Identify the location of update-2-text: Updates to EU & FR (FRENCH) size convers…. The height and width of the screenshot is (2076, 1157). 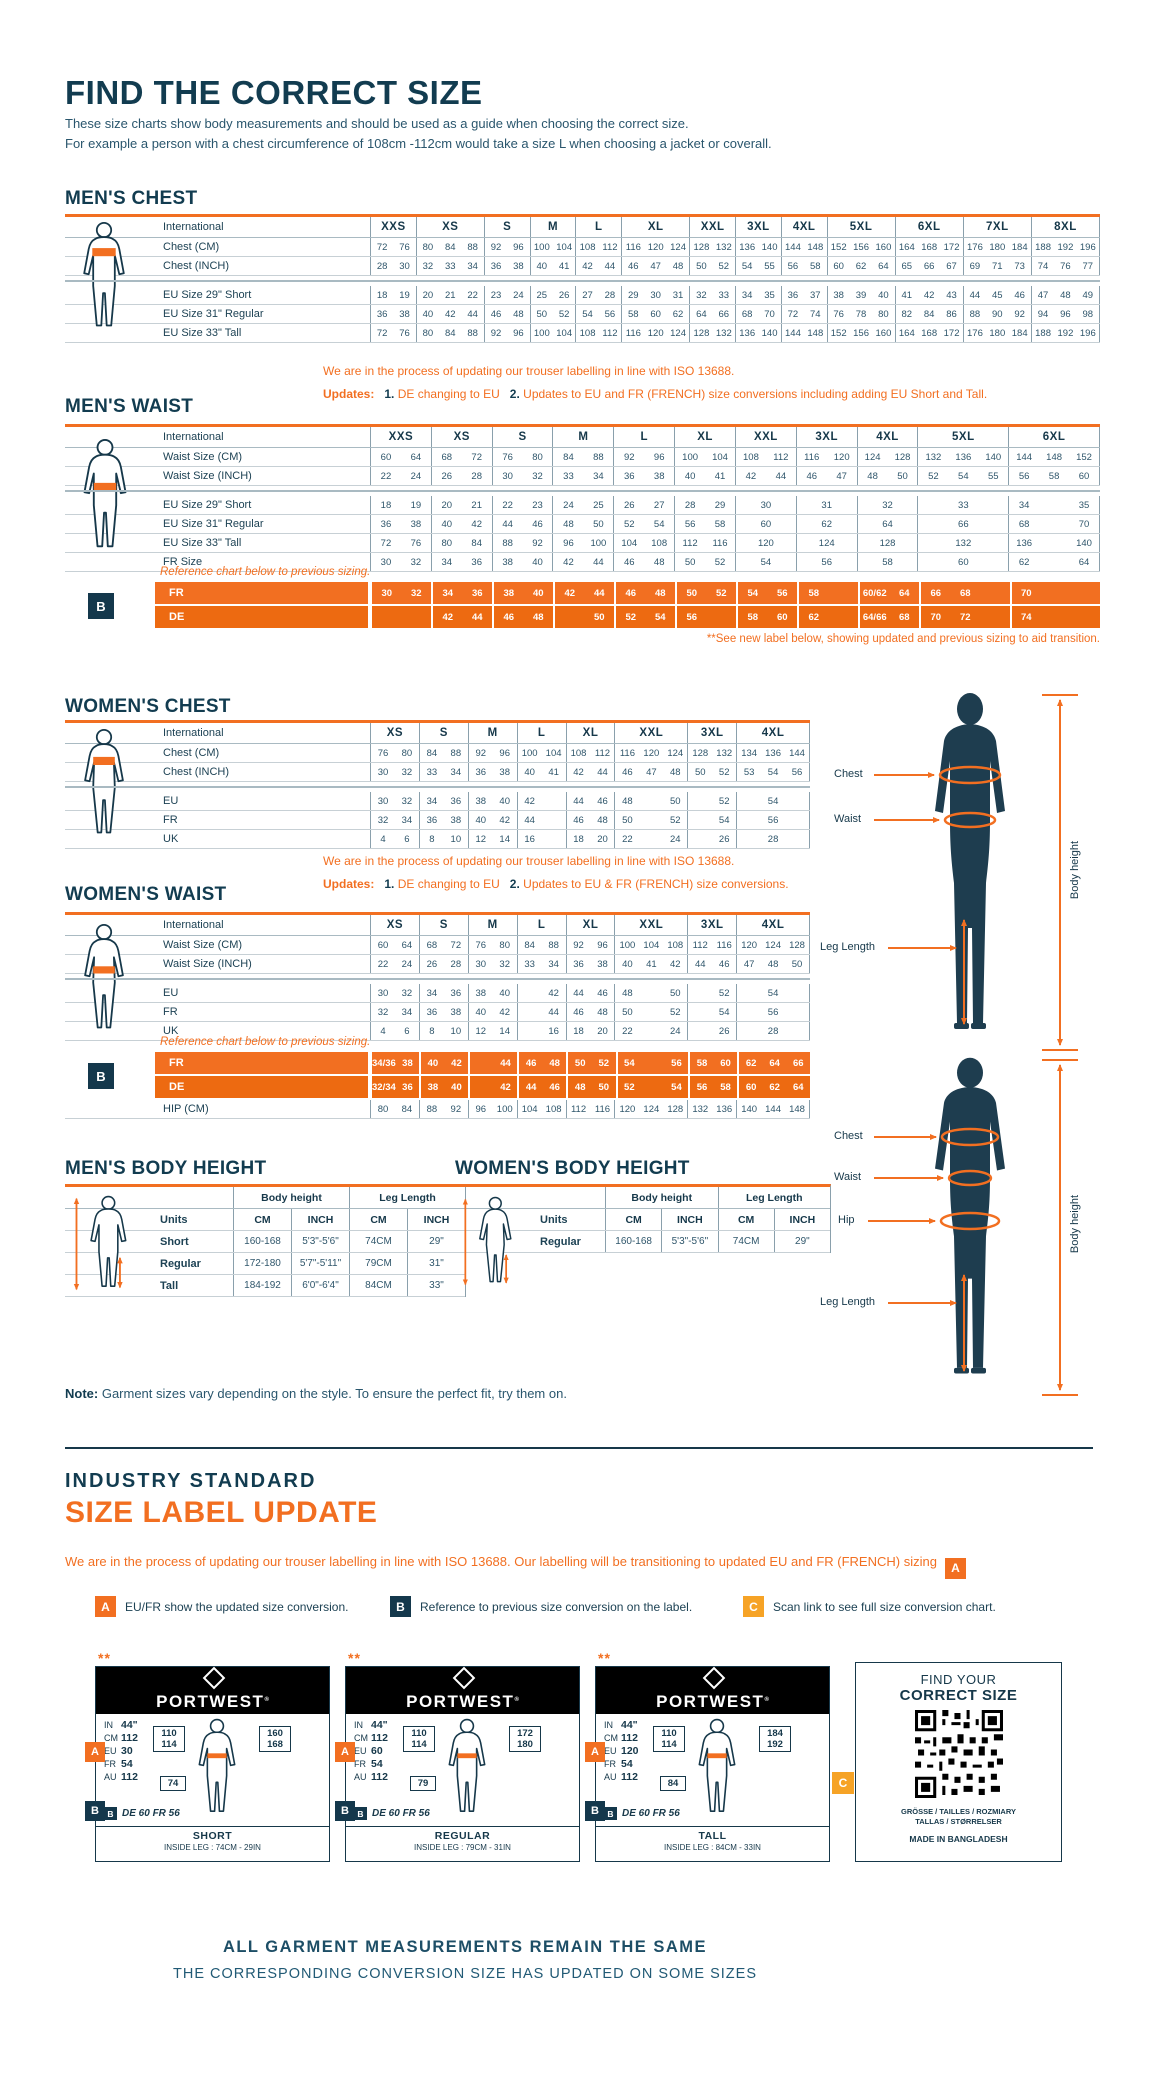
(656, 884).